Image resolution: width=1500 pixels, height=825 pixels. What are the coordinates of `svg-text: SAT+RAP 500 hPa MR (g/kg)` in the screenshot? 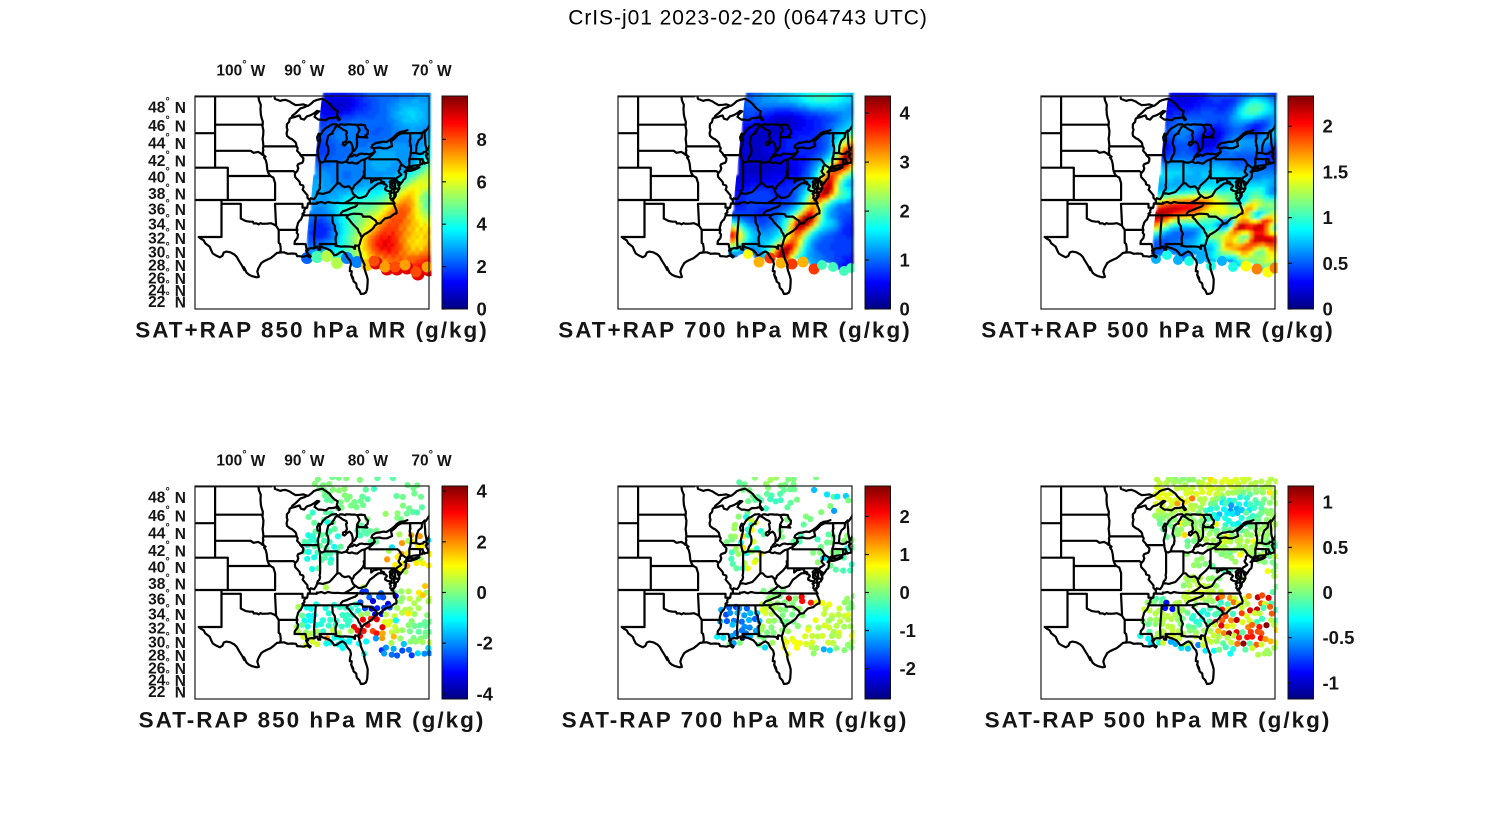 It's located at (1158, 330).